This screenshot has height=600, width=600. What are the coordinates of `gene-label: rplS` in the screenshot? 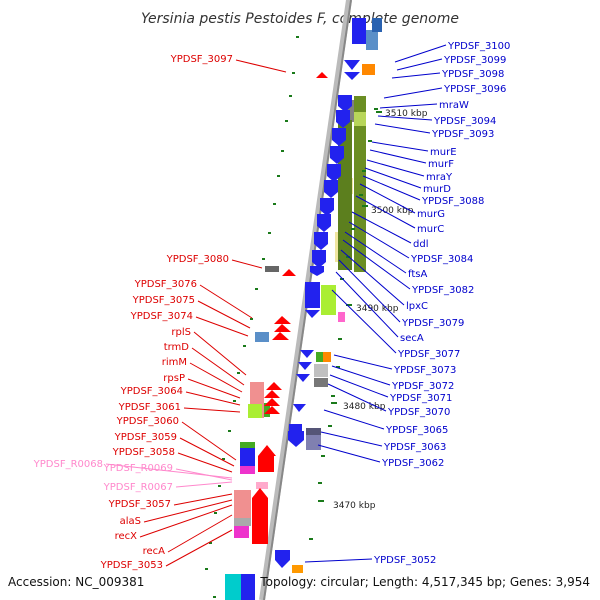 It's located at (181, 332).